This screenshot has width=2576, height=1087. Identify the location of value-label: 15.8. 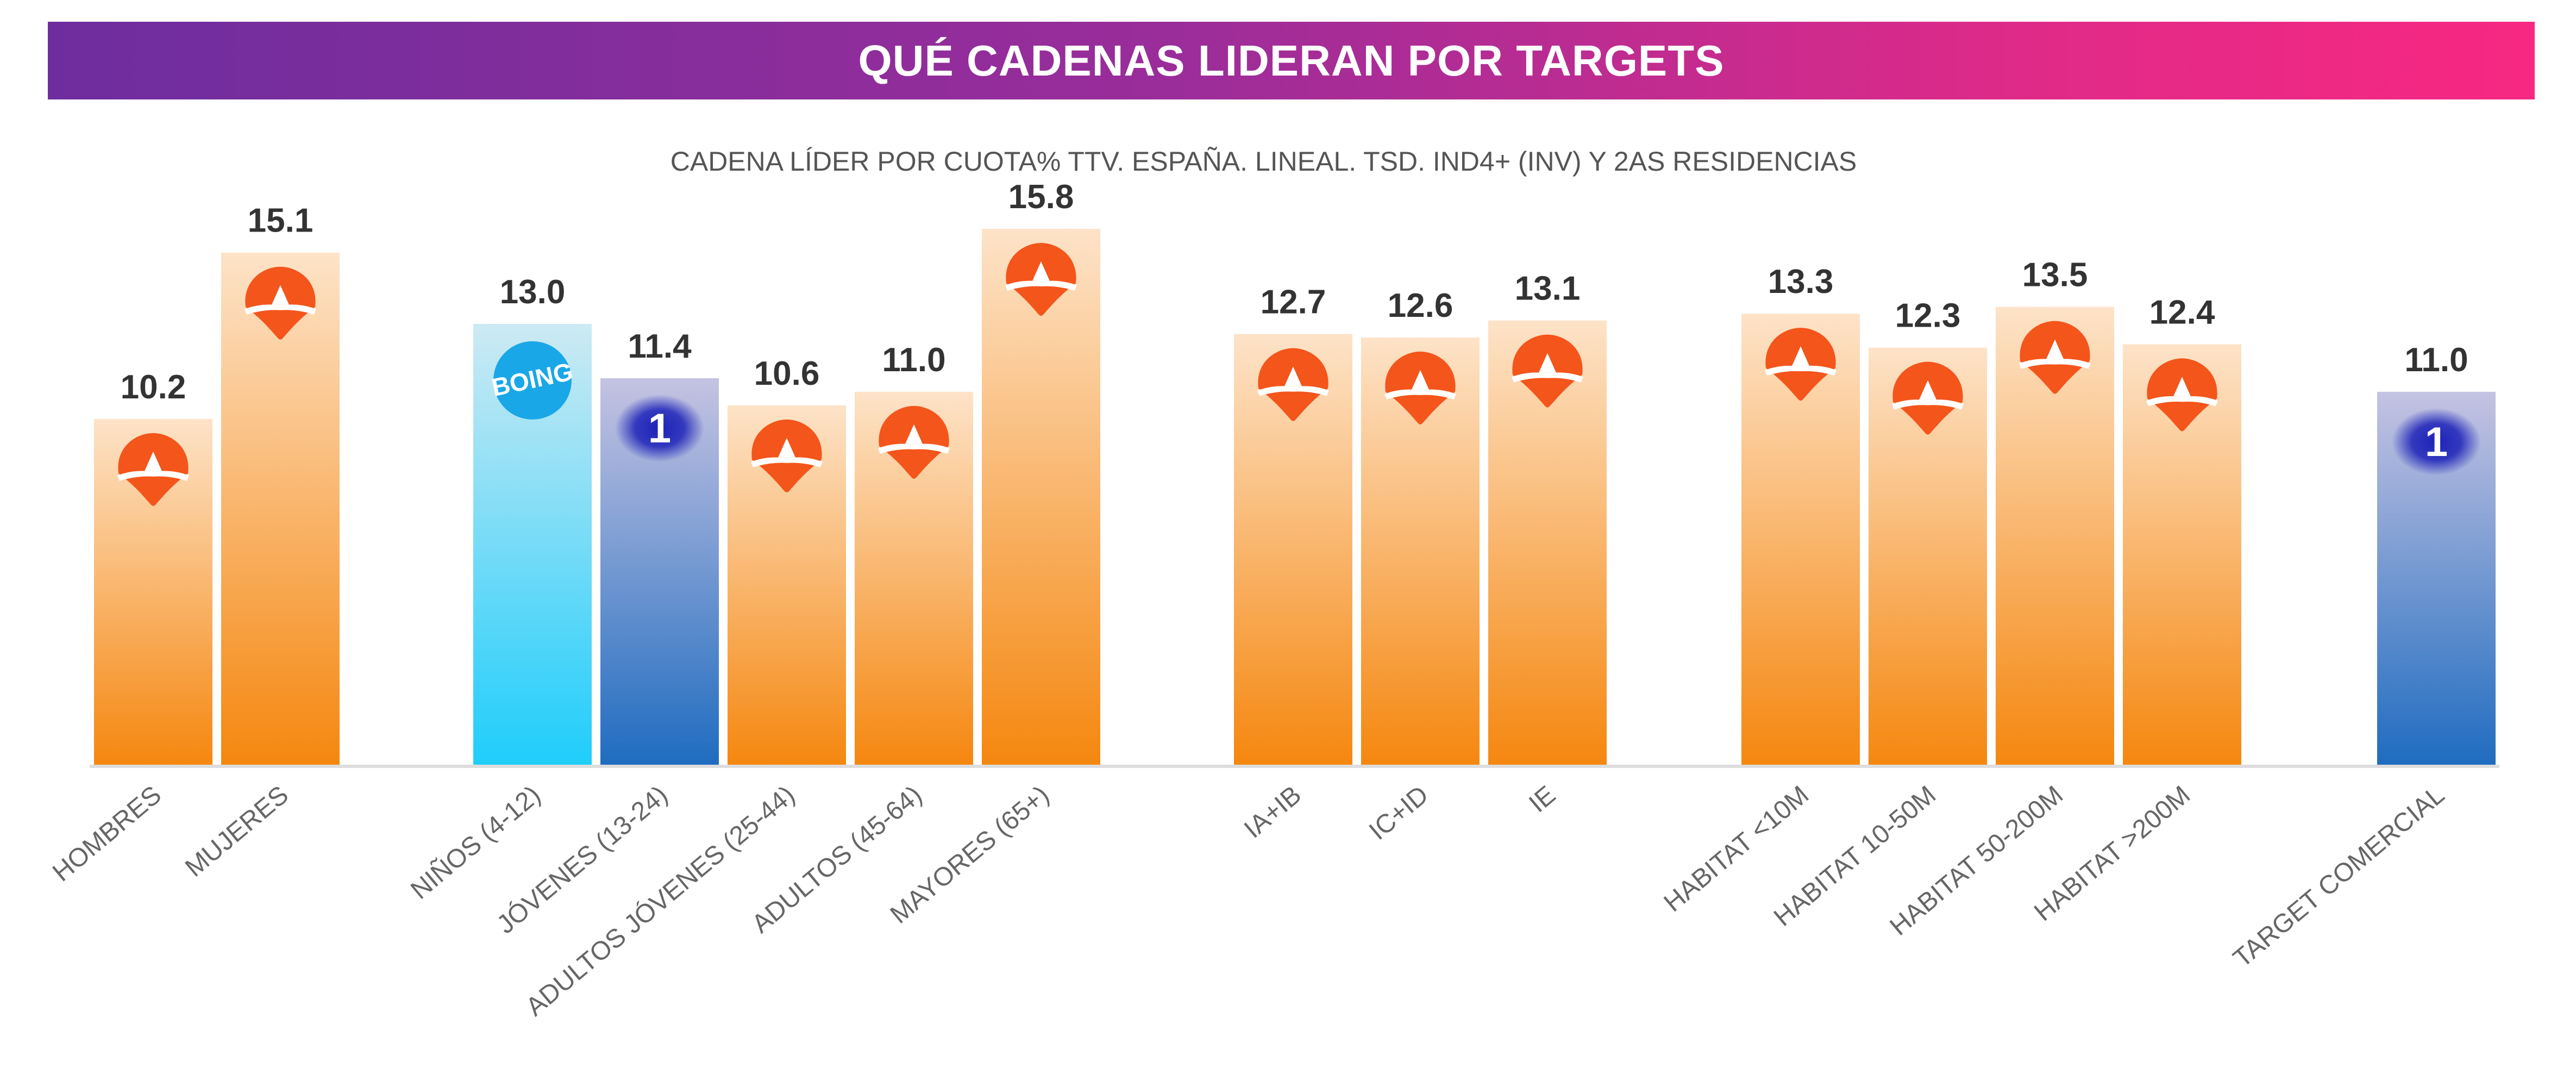
(1041, 197).